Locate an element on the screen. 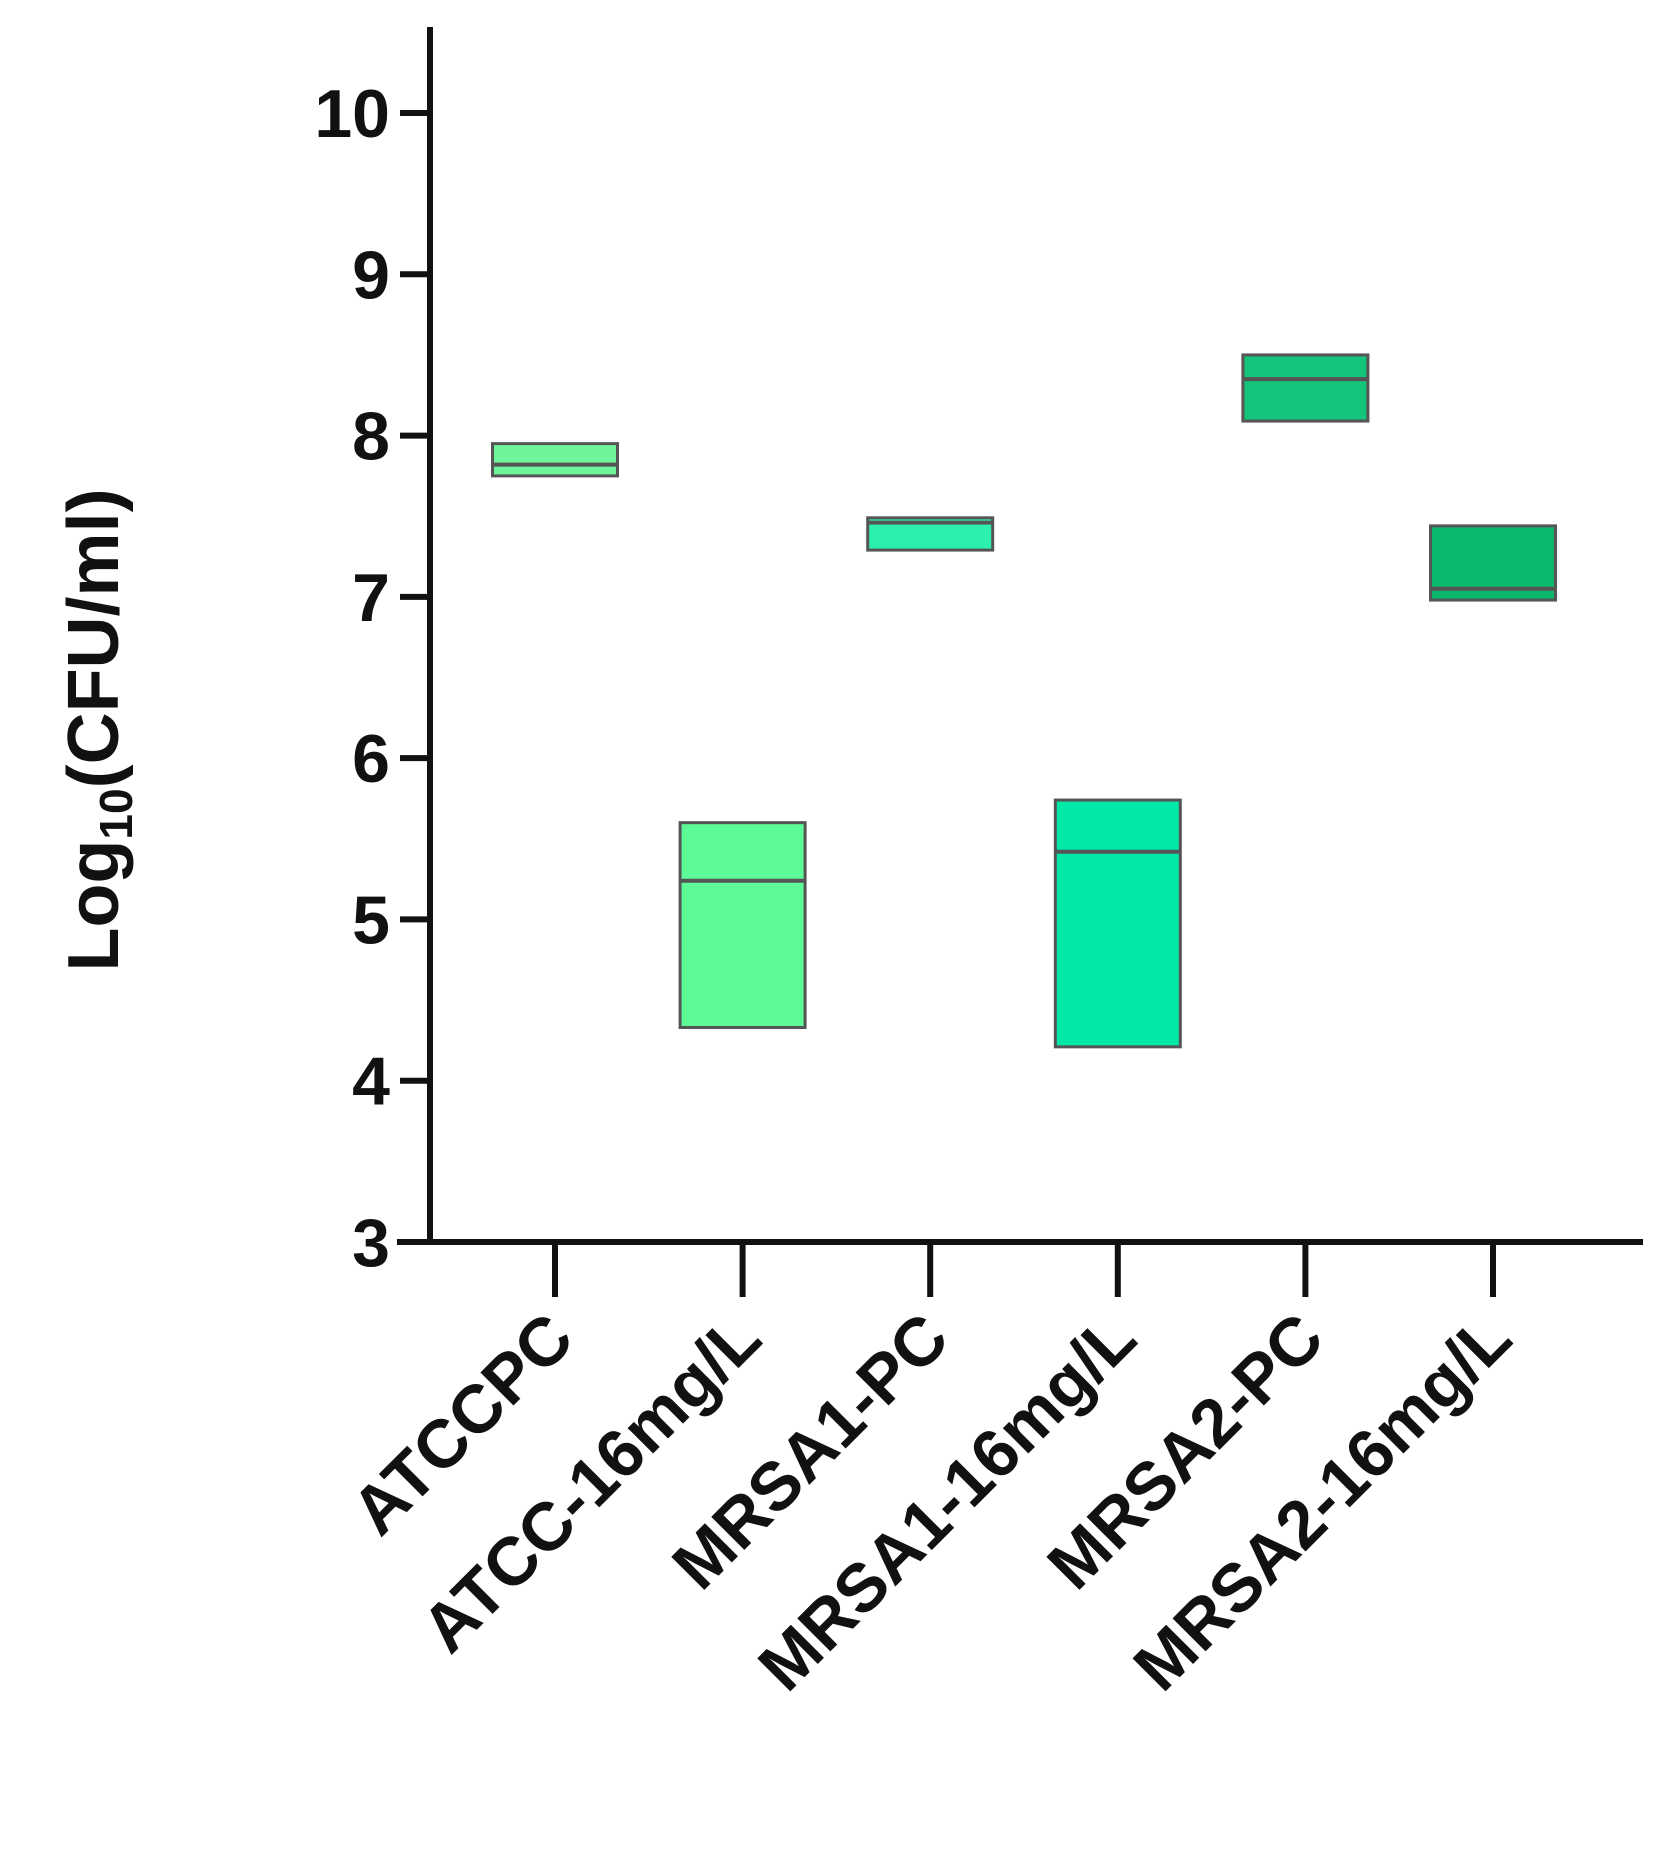  y-tick-label: 5 is located at coordinates (371, 920).